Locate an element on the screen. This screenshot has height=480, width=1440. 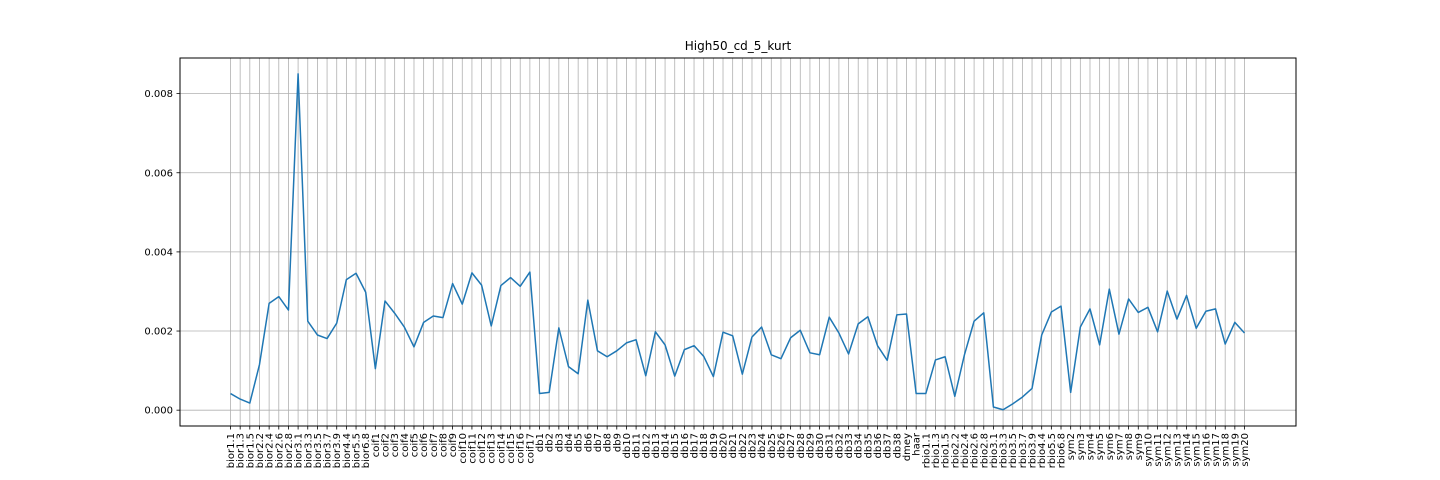
x-tick-label: coif8 is located at coordinates (443, 445).